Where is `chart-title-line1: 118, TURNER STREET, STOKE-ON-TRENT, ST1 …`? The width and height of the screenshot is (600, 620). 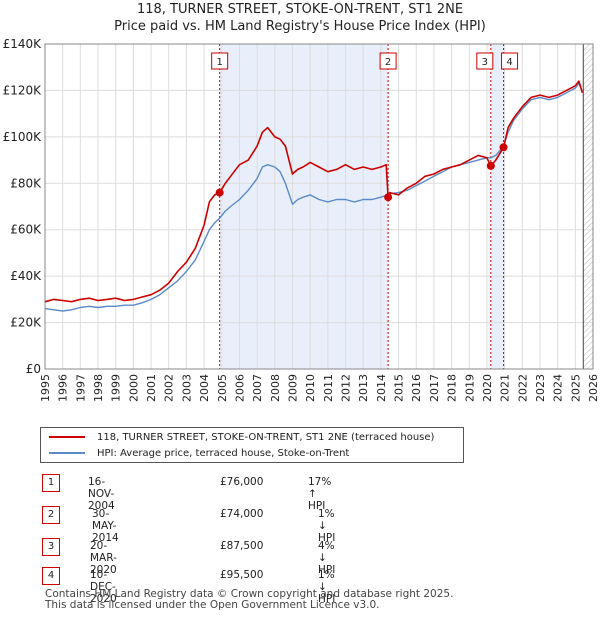 chart-title-line1: 118, TURNER STREET, STOKE-ON-TRENT, ST1 … is located at coordinates (300, 9).